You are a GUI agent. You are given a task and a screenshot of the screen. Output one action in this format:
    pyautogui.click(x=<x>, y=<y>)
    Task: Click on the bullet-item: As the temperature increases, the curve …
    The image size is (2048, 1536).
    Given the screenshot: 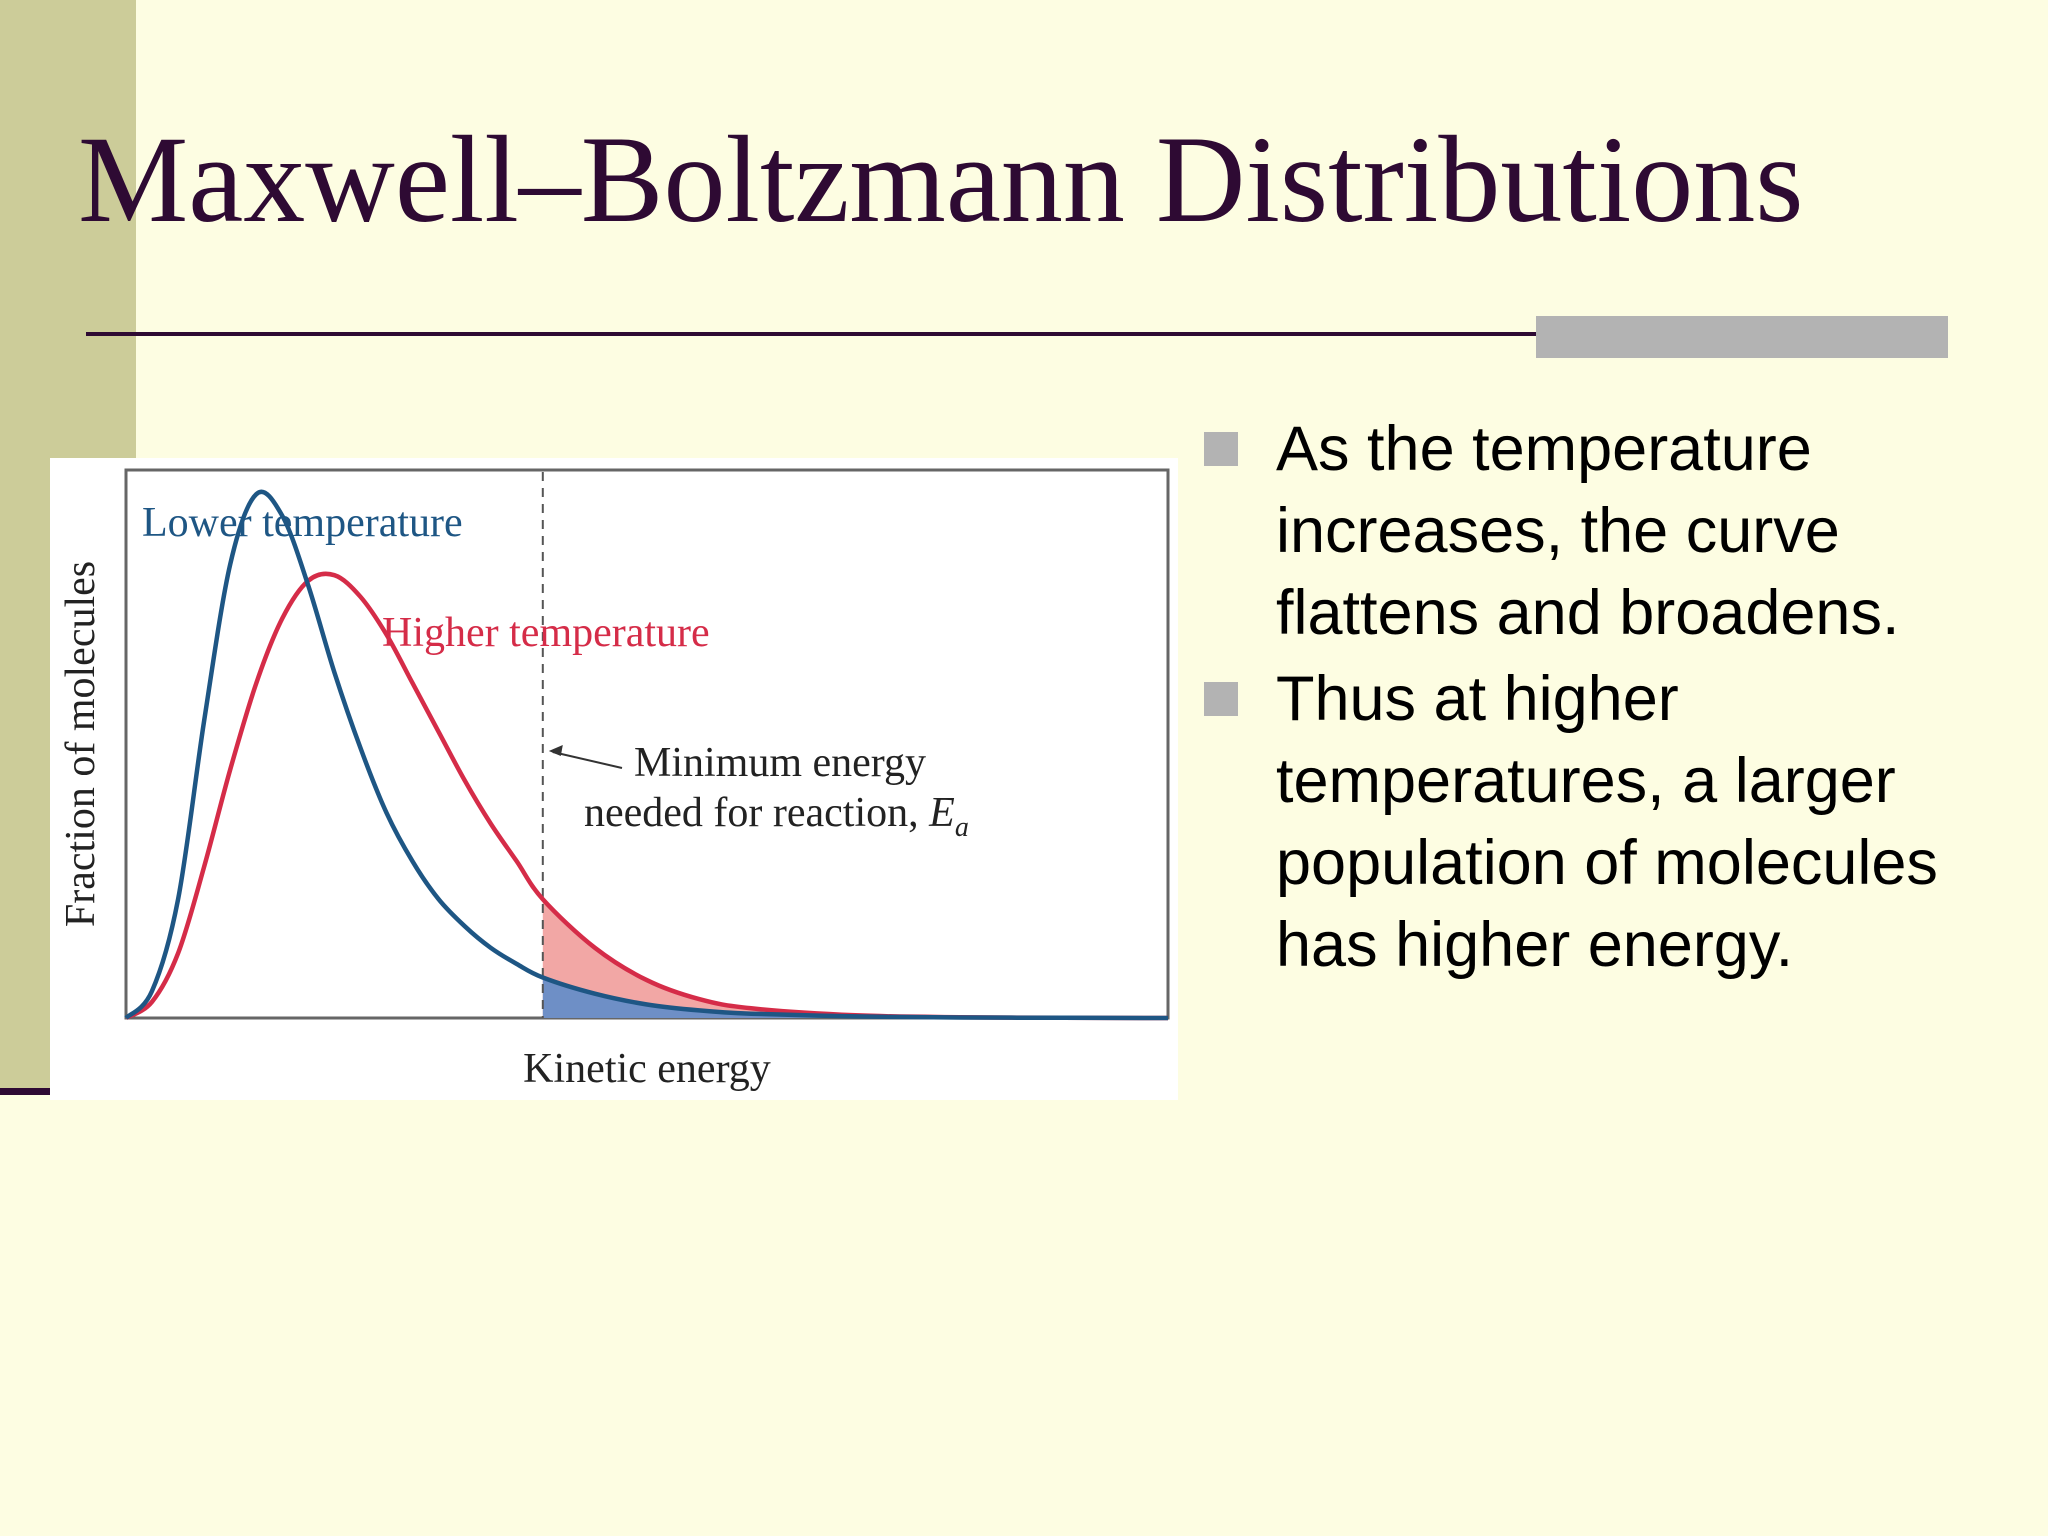 What is the action you would take?
    pyautogui.click(x=1610, y=531)
    